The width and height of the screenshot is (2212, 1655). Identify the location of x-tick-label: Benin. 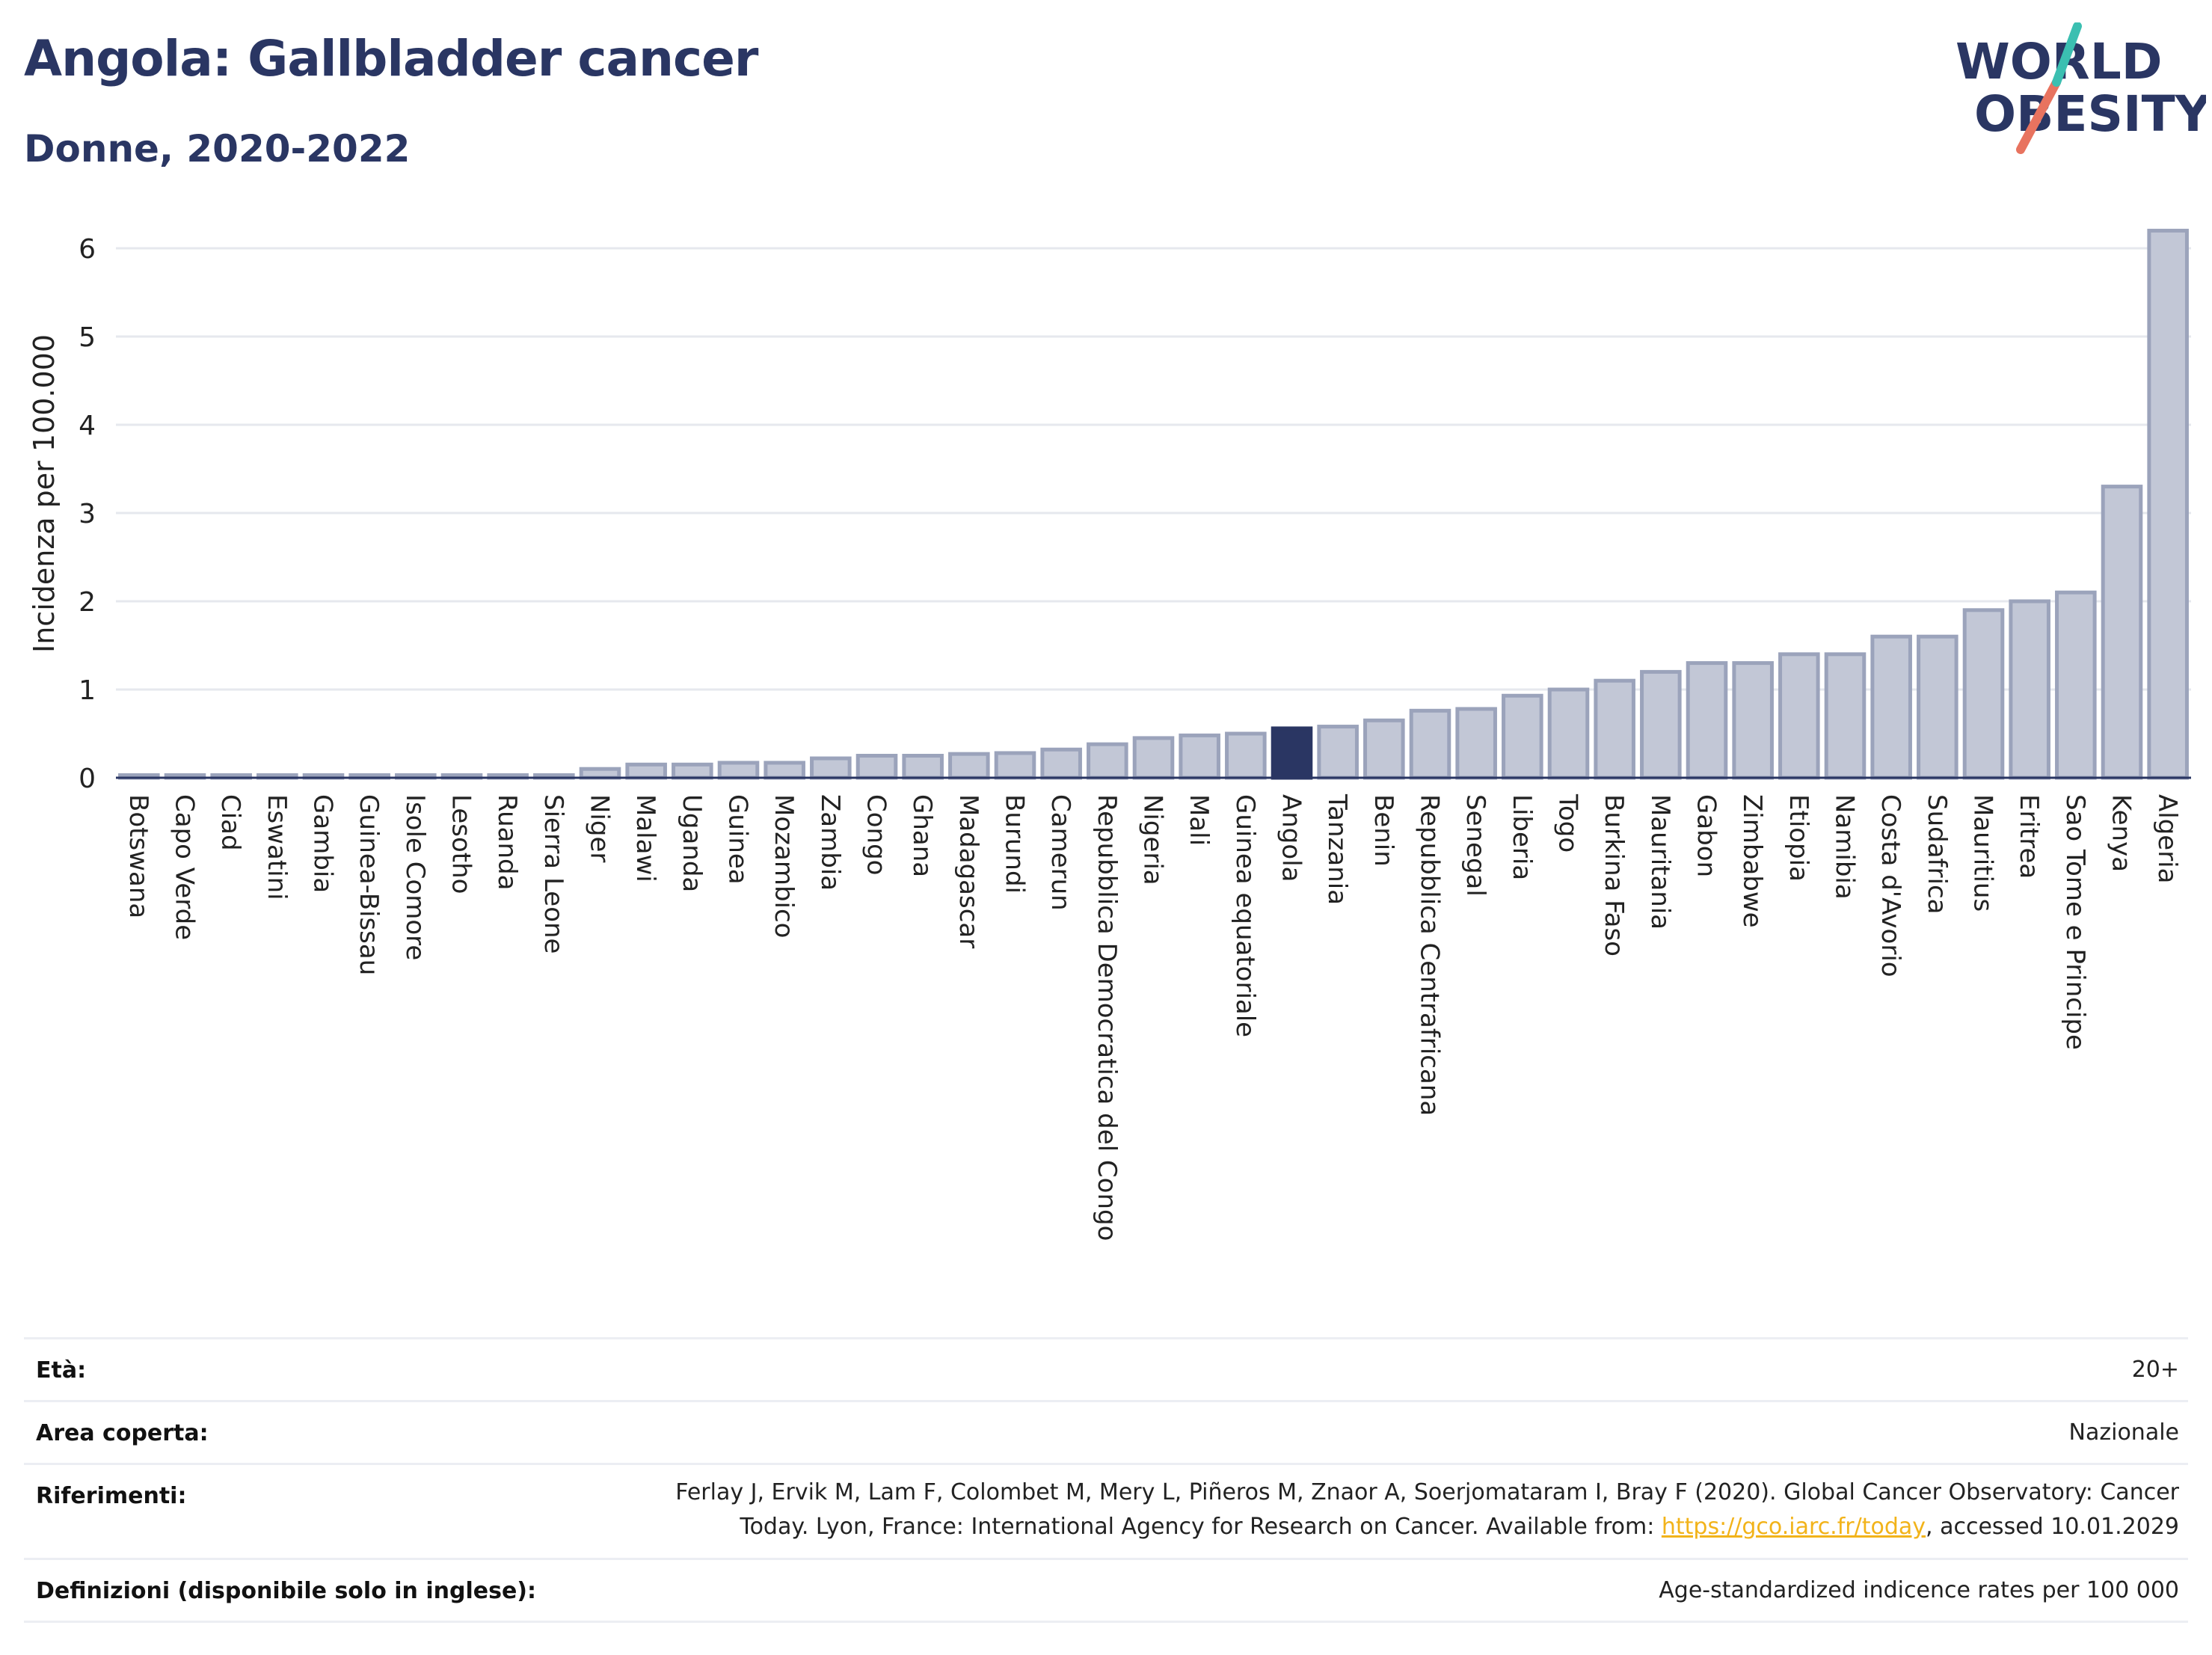
(1383, 830).